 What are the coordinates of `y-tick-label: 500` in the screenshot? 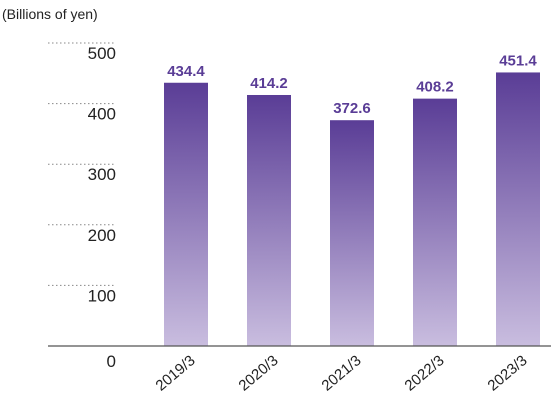 It's located at (102, 53).